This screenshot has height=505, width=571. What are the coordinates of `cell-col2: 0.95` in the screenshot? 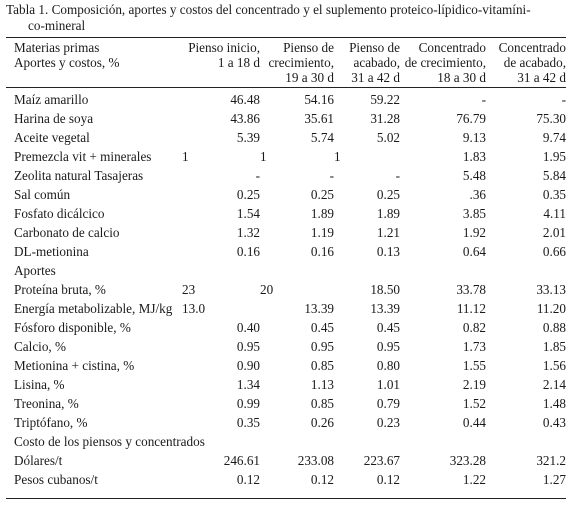 It's located at (322, 346).